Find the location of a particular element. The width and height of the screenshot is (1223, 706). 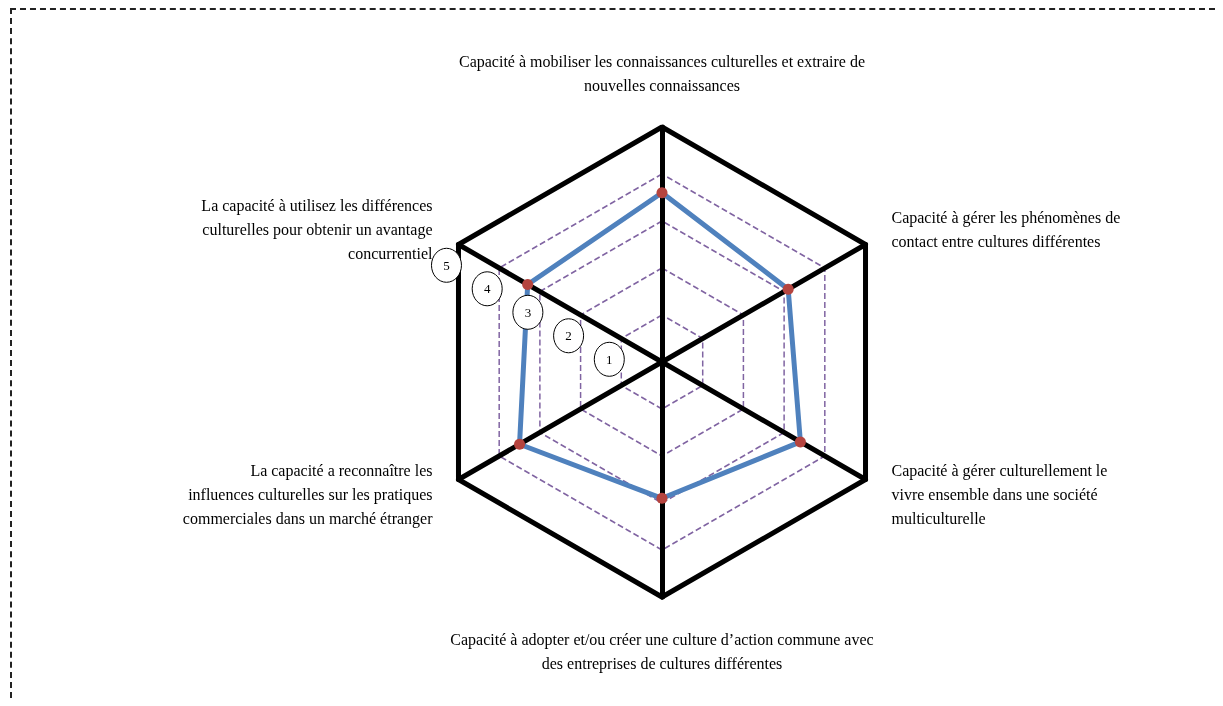

spoke-label: Capacité à gérer les phénomènes de contact entre cultures différentes is located at coordinates (1006, 229).